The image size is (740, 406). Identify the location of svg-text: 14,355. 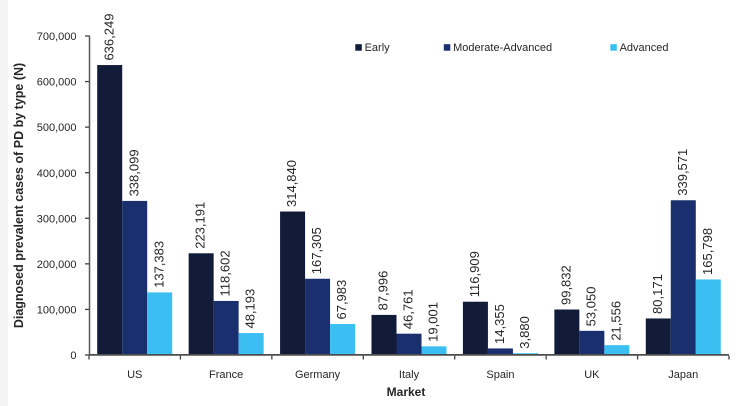
(499, 324).